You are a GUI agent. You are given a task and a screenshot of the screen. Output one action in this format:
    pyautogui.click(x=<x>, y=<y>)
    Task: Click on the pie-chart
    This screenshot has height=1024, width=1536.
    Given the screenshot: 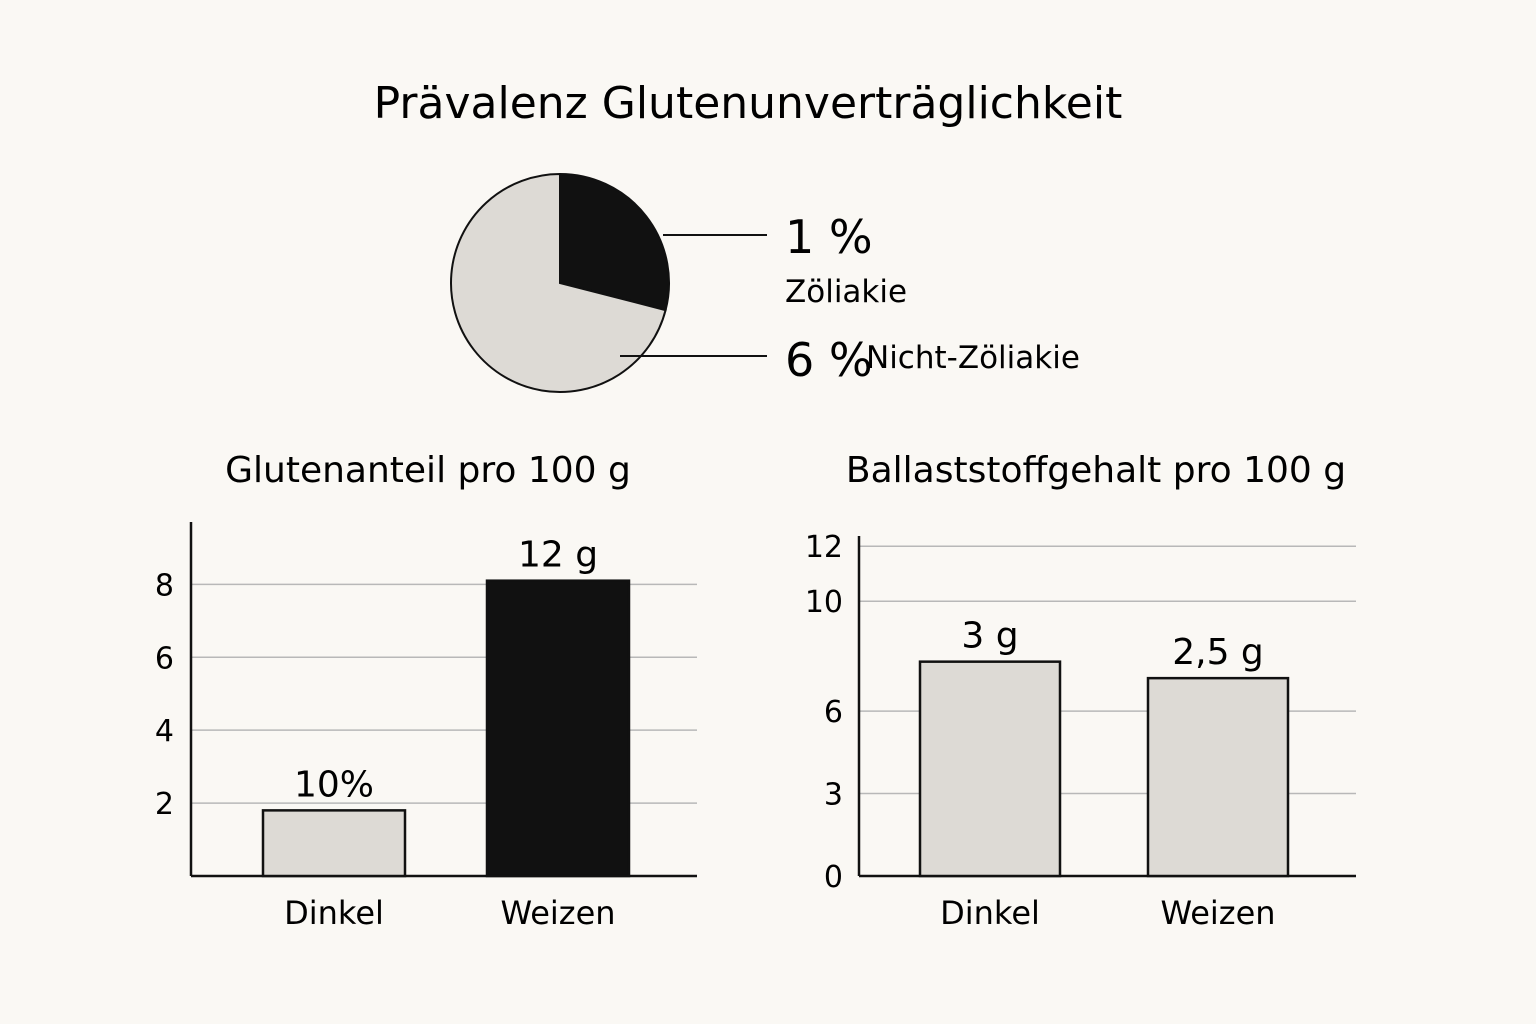 What is the action you would take?
    pyautogui.click(x=560, y=282)
    